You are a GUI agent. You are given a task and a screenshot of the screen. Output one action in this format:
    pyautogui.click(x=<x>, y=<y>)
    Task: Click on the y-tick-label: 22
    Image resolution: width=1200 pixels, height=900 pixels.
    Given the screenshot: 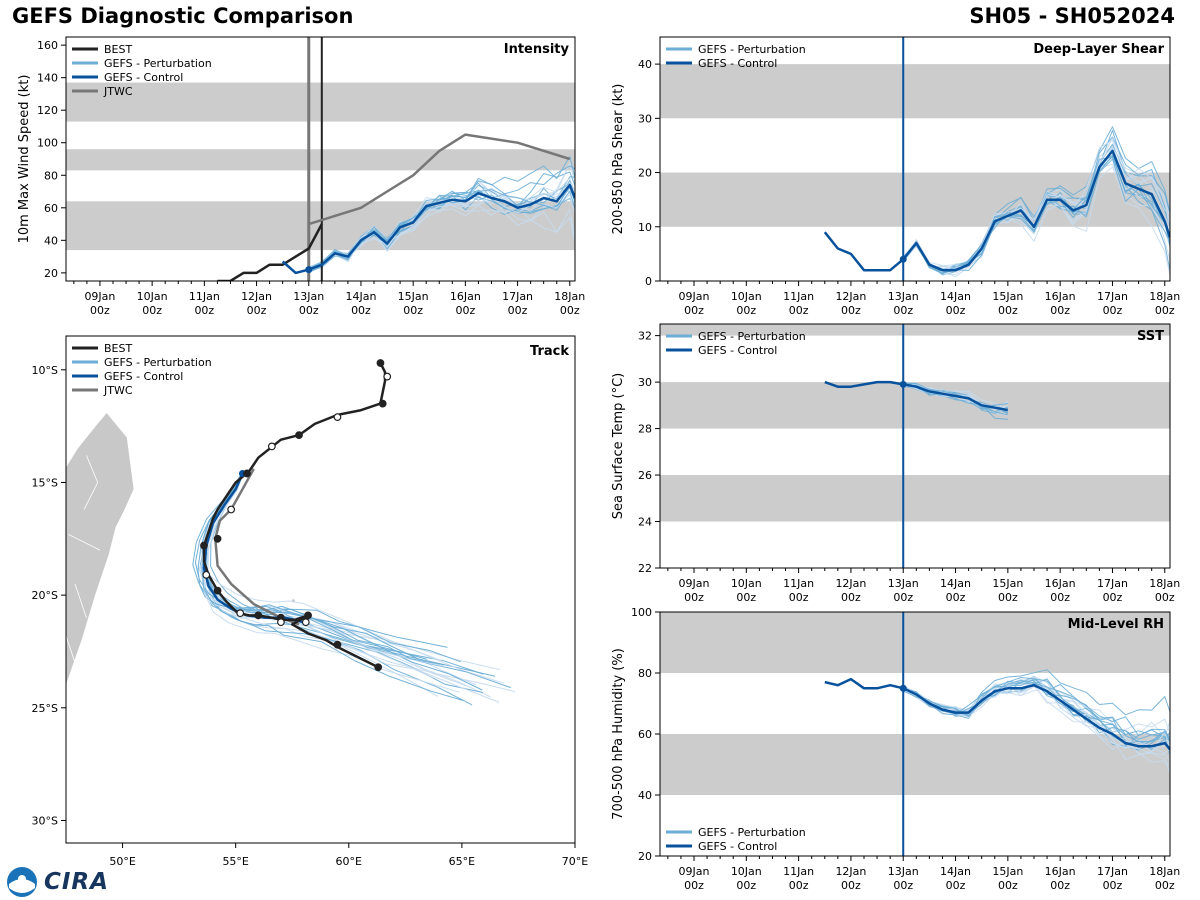 What is the action you would take?
    pyautogui.click(x=645, y=568)
    